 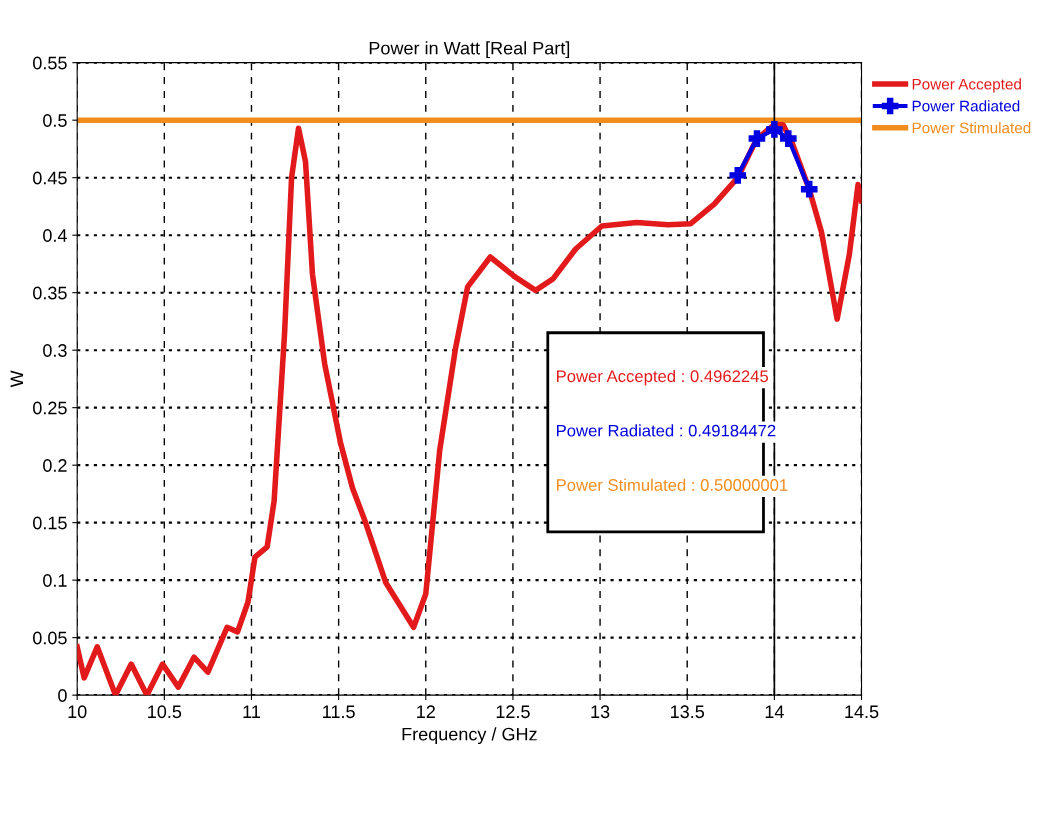 What do you see at coordinates (17, 379) in the screenshot?
I see `y-axis-title: W` at bounding box center [17, 379].